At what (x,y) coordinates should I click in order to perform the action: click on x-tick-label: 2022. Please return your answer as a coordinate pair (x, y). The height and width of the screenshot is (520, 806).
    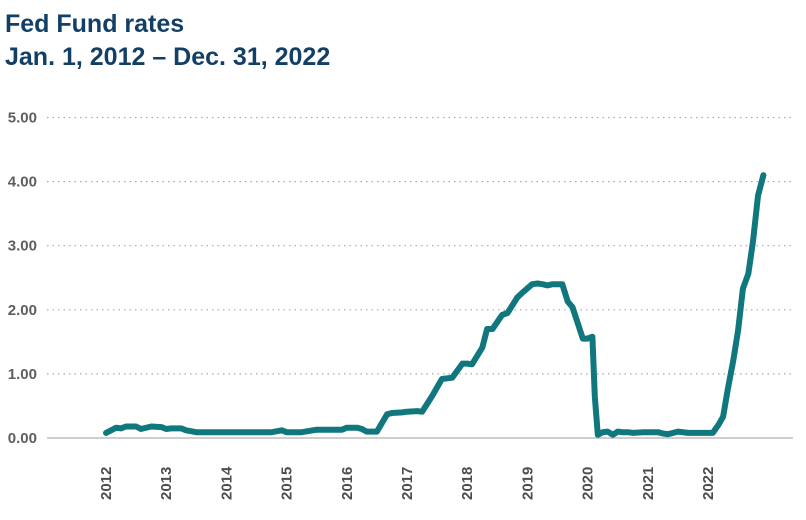
    Looking at the image, I should click on (708, 483).